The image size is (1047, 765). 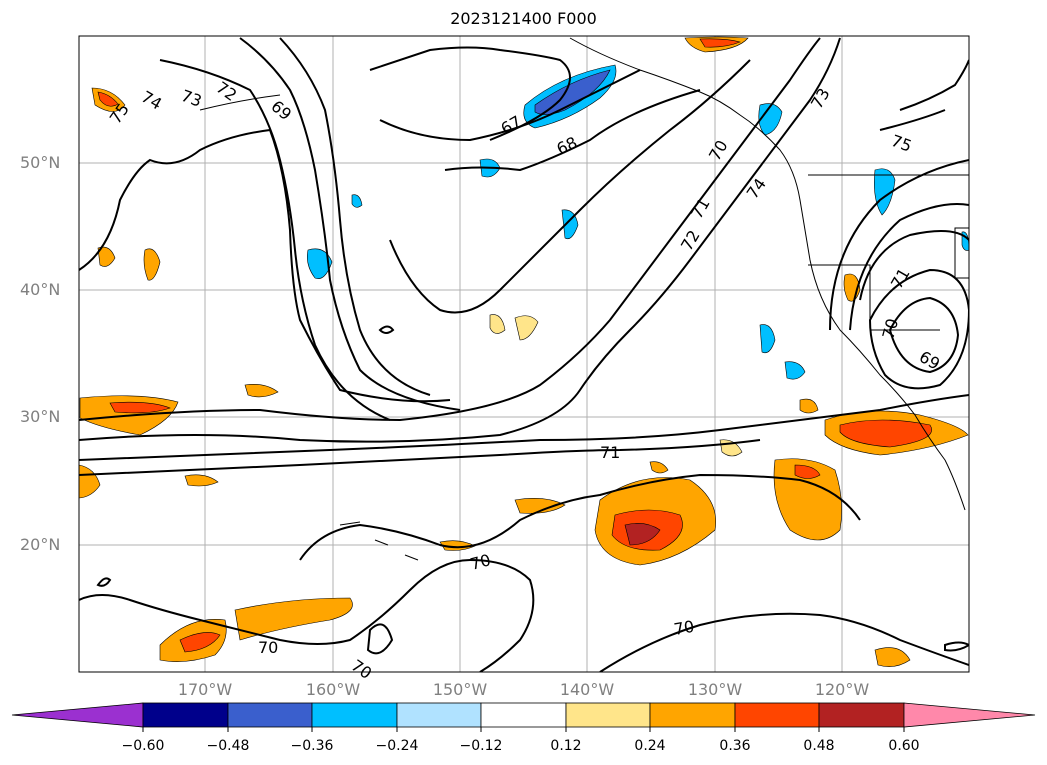 I want to click on colorbar-tick-label: 0.24, so click(x=650, y=746).